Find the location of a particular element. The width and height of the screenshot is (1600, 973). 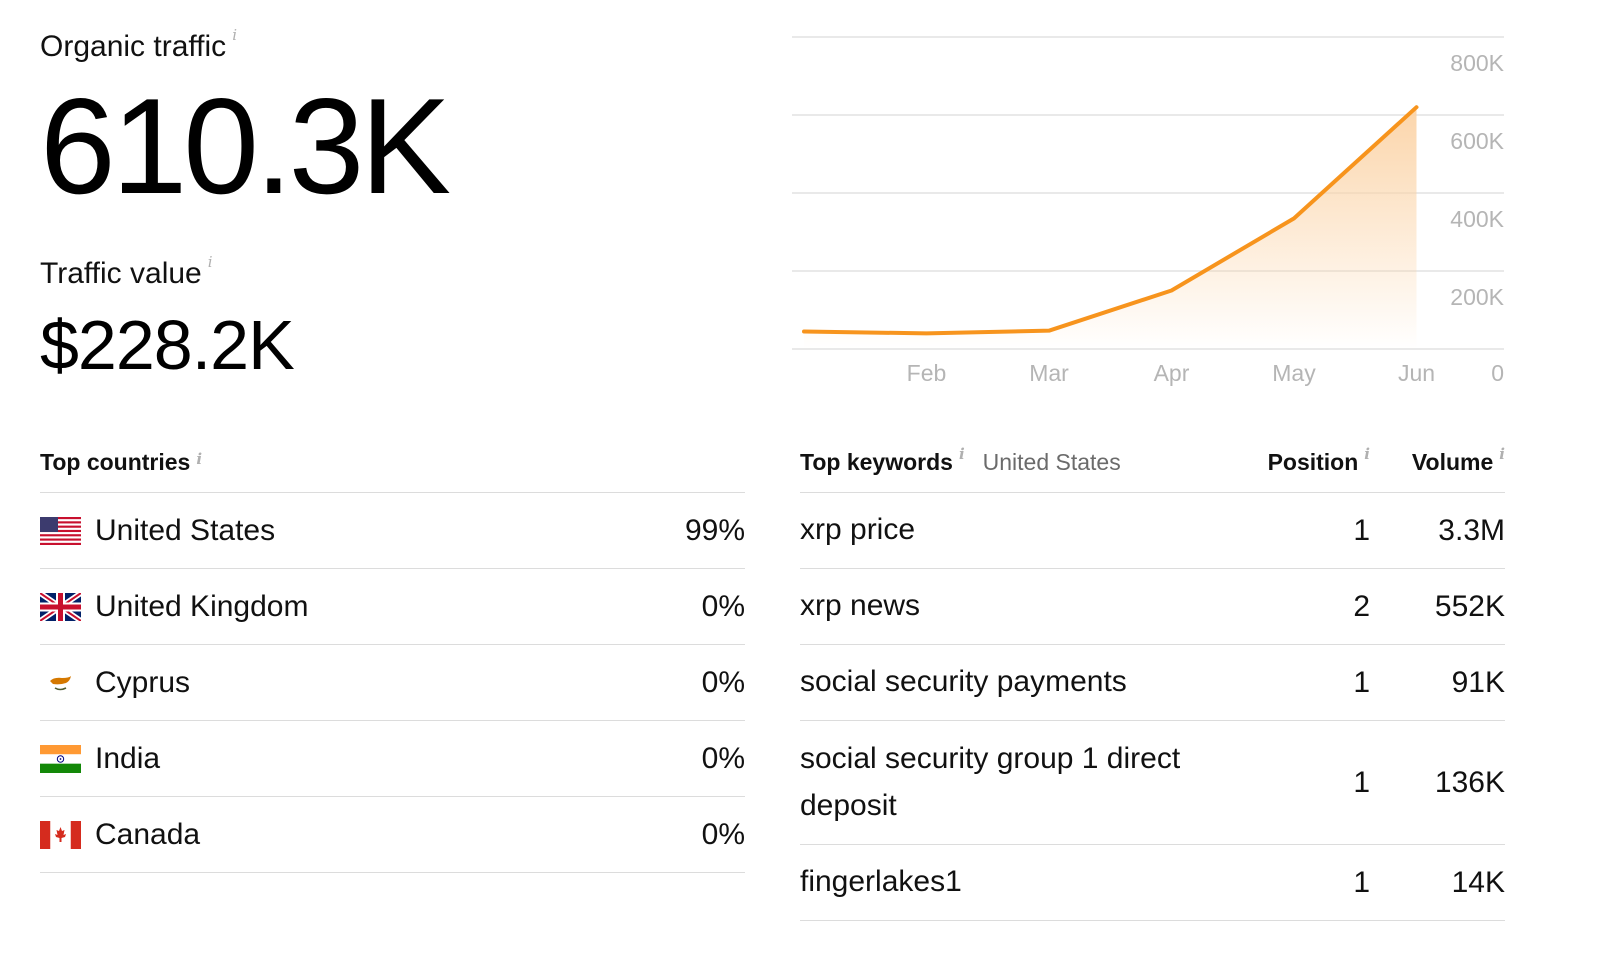

keyword-text: social security group 1 direct deposit is located at coordinates (990, 782).